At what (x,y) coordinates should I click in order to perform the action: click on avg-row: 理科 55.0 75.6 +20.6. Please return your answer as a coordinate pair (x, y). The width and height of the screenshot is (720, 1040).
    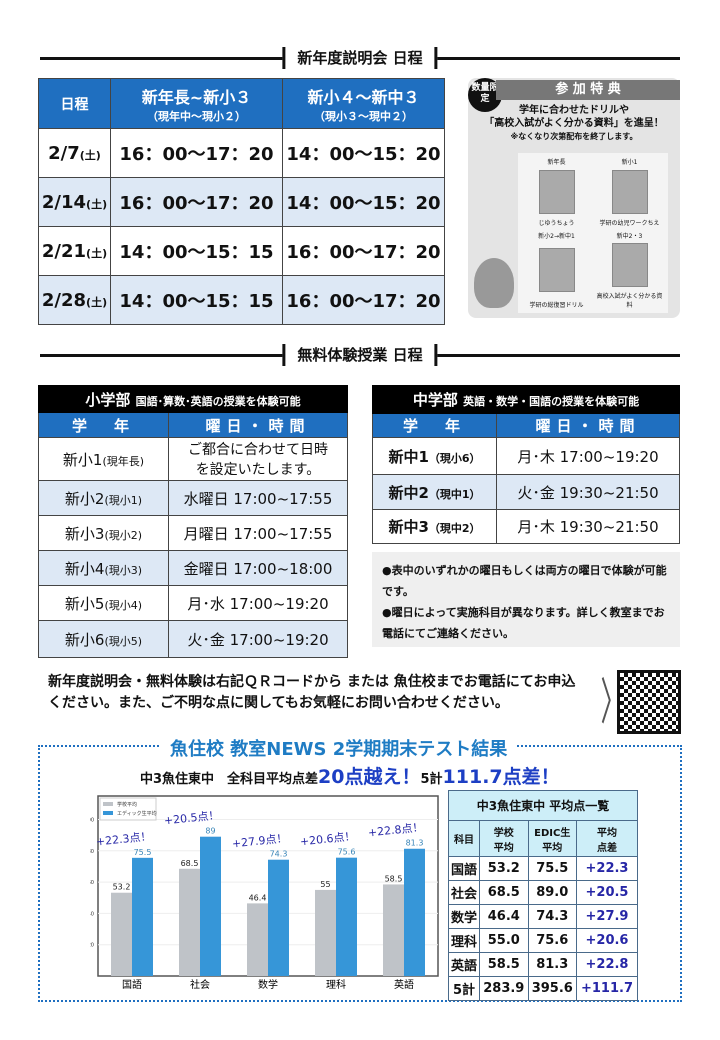
    Looking at the image, I should click on (543, 940).